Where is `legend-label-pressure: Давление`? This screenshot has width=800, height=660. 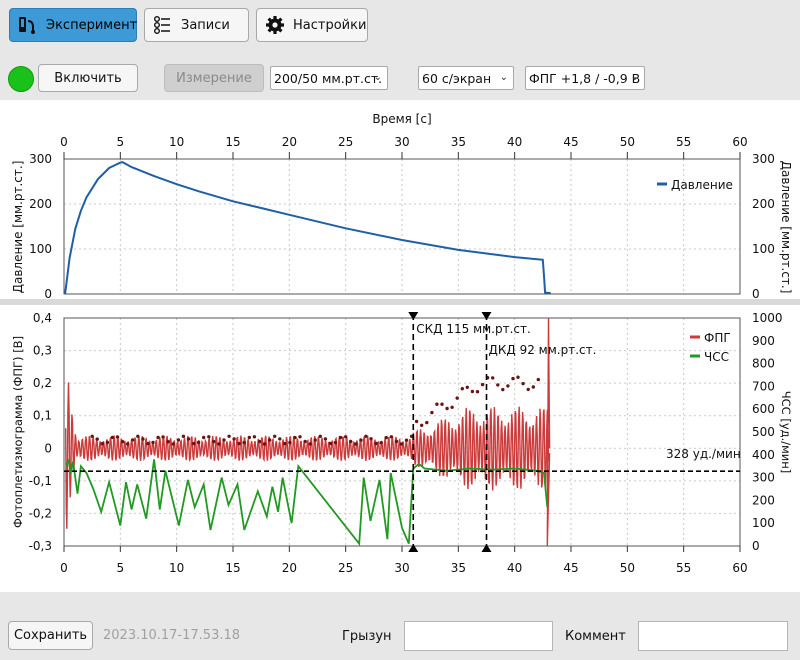
legend-label-pressure: Давление is located at coordinates (702, 185).